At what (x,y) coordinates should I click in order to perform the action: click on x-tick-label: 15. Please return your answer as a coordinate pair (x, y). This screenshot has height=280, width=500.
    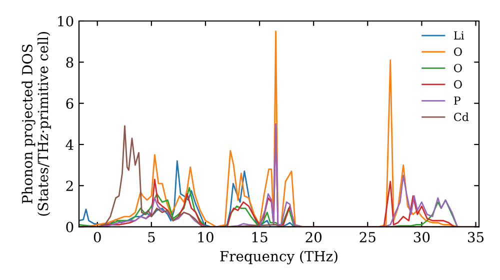
    Looking at the image, I should click on (260, 237).